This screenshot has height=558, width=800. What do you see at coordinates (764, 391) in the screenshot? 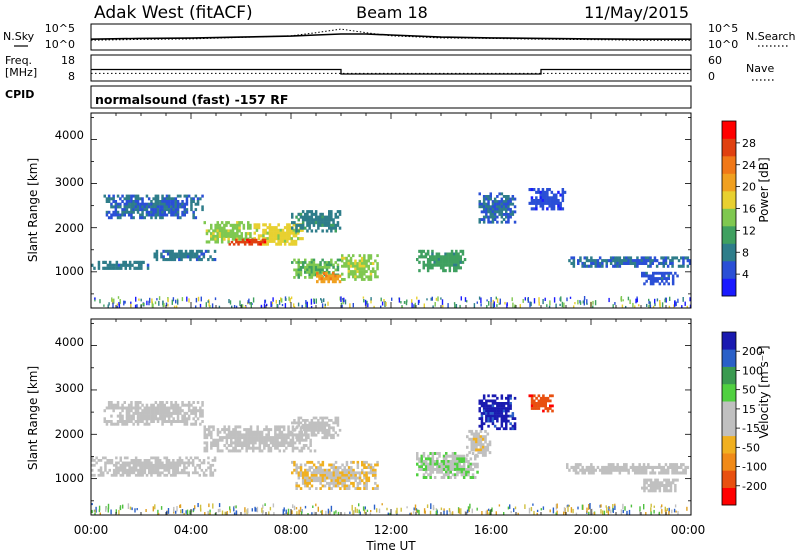
I see `velocity-colorbar-label: Velocity [m s⁻¹]` at bounding box center [764, 391].